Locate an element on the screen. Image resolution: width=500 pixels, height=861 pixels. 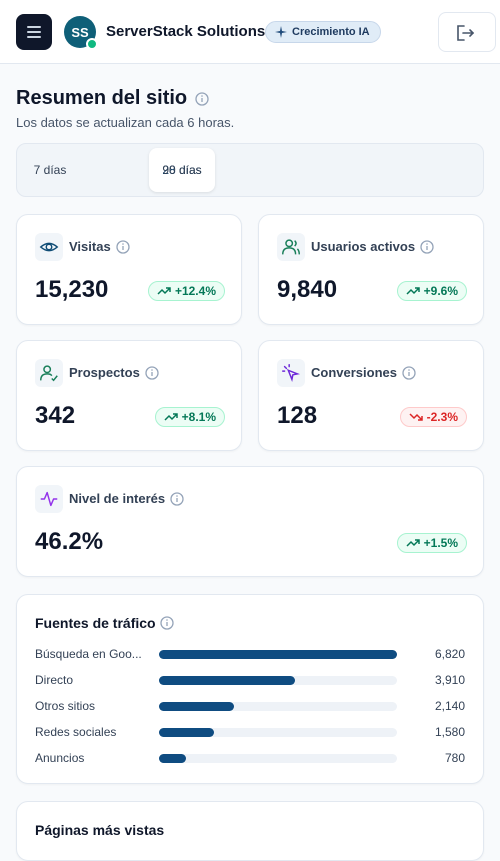
change-badge: +1.5% is located at coordinates (431, 543).